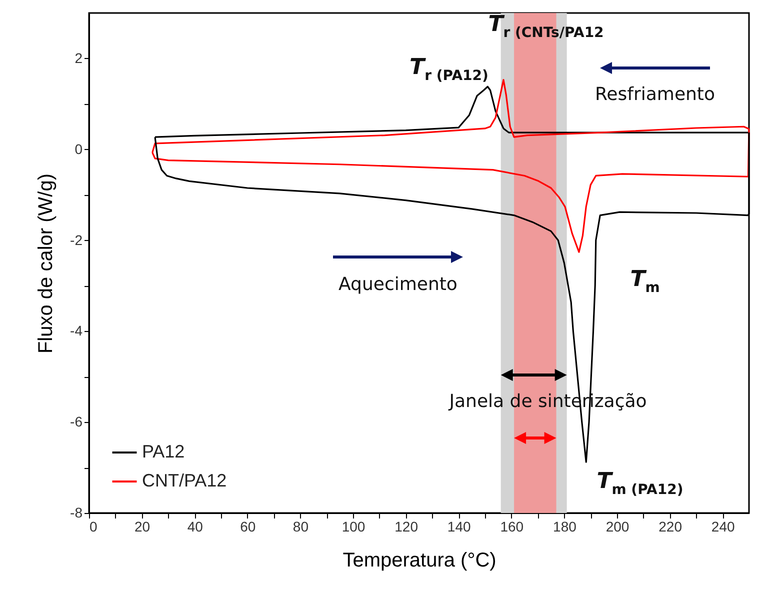 This screenshot has width=762, height=592. I want to click on legend-label: CNT/PA12, so click(184, 480).